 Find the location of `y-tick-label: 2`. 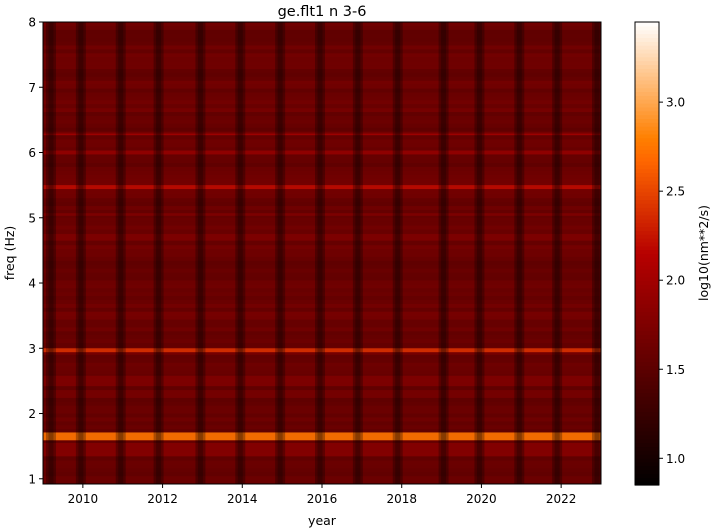

y-tick-label: 2 is located at coordinates (32, 414).